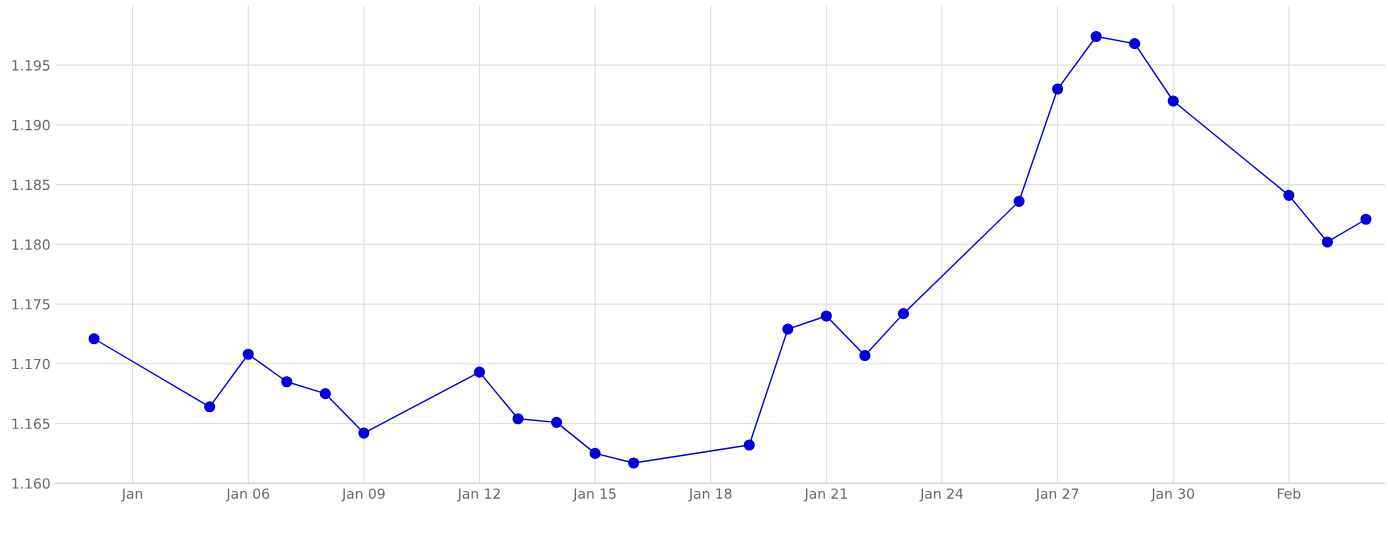 The height and width of the screenshot is (543, 1388). What do you see at coordinates (31, 185) in the screenshot?
I see `y-tick-label: 1.185` at bounding box center [31, 185].